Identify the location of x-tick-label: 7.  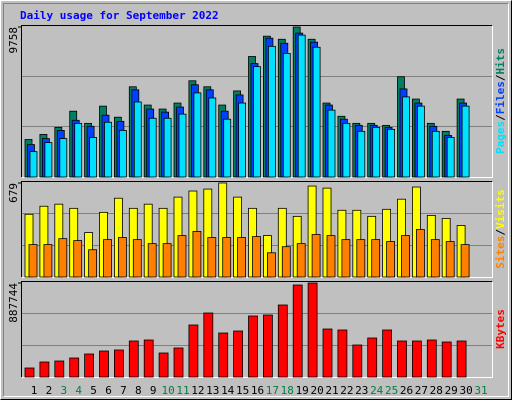
(123, 390).